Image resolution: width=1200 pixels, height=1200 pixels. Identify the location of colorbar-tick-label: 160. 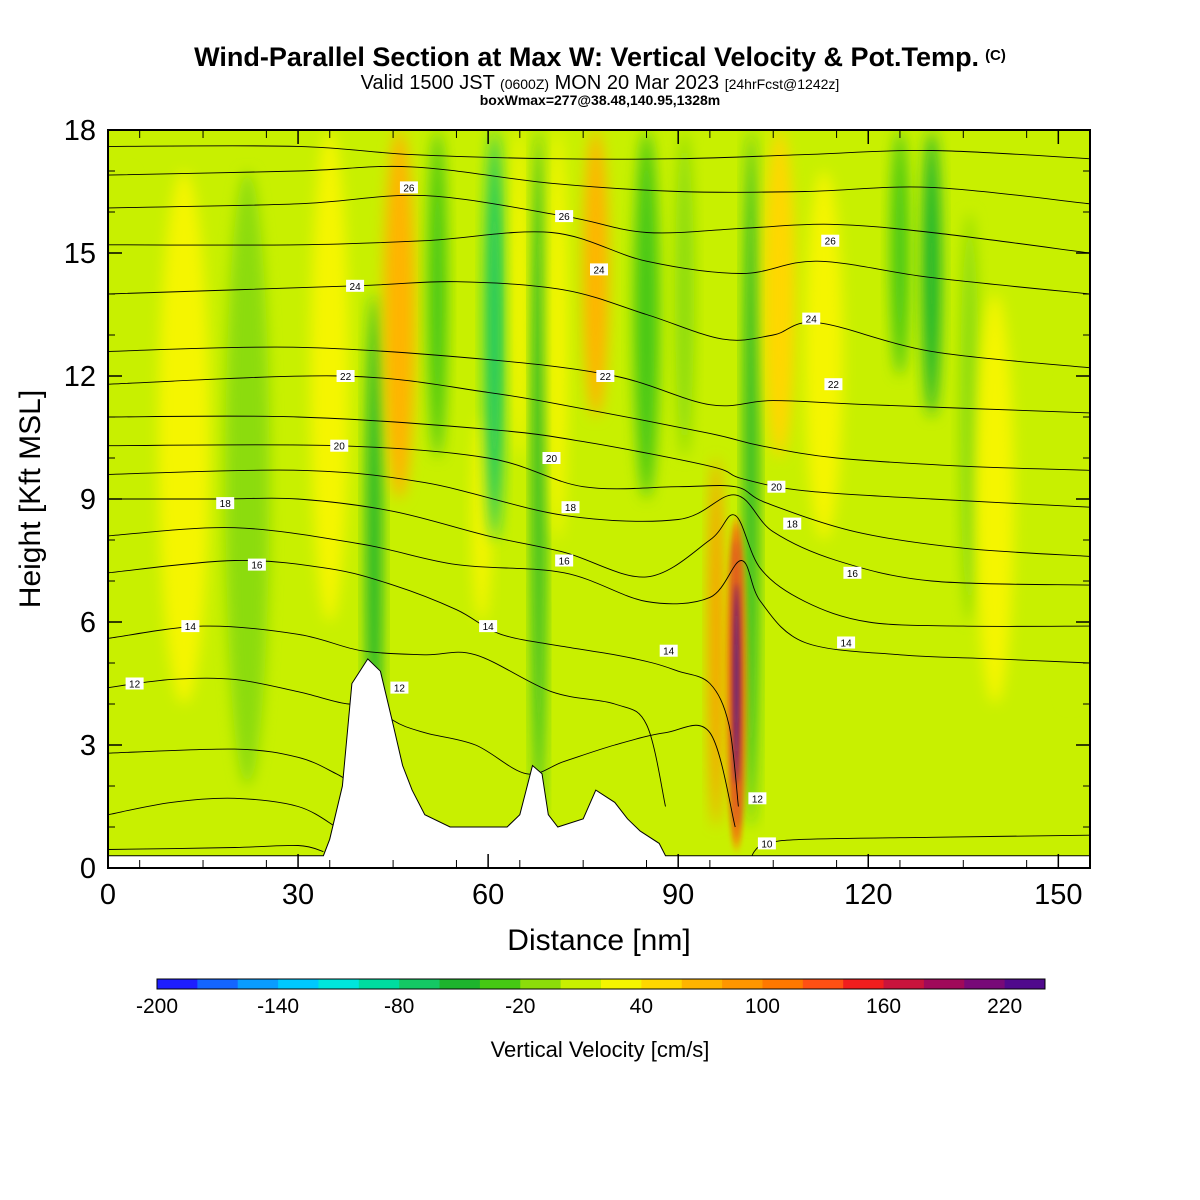
(883, 1006).